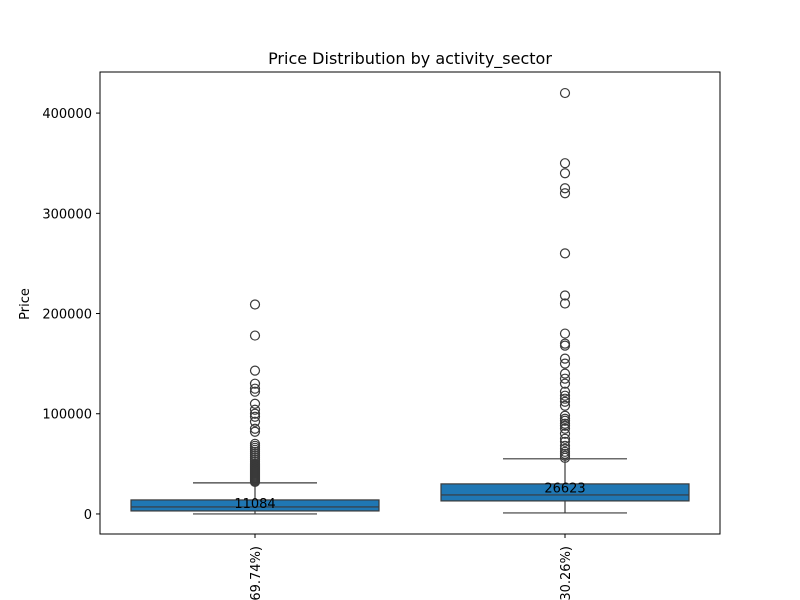 Image resolution: width=800 pixels, height=600 pixels. Describe the element at coordinates (67, 315) in the screenshot. I see `y-tick-label: 200000` at that location.